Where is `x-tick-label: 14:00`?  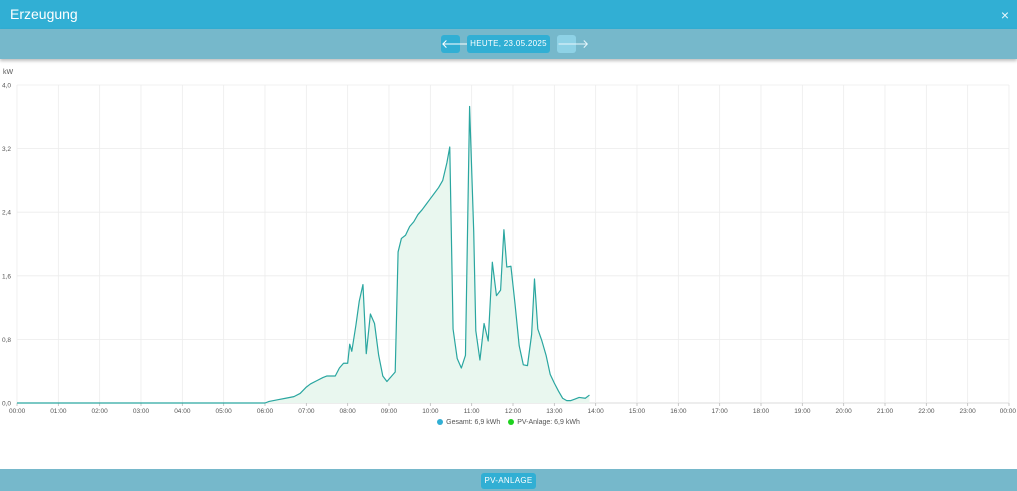 x-tick-label: 14:00 is located at coordinates (596, 411).